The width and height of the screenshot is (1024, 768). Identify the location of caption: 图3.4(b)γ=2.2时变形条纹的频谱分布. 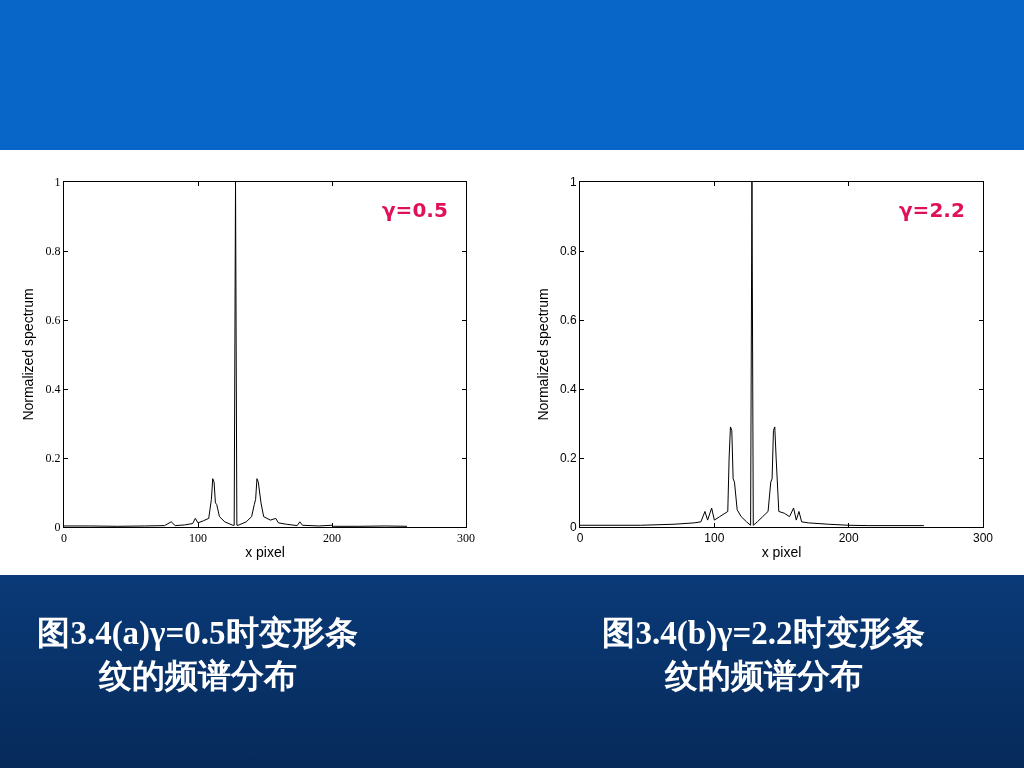
(763, 655).